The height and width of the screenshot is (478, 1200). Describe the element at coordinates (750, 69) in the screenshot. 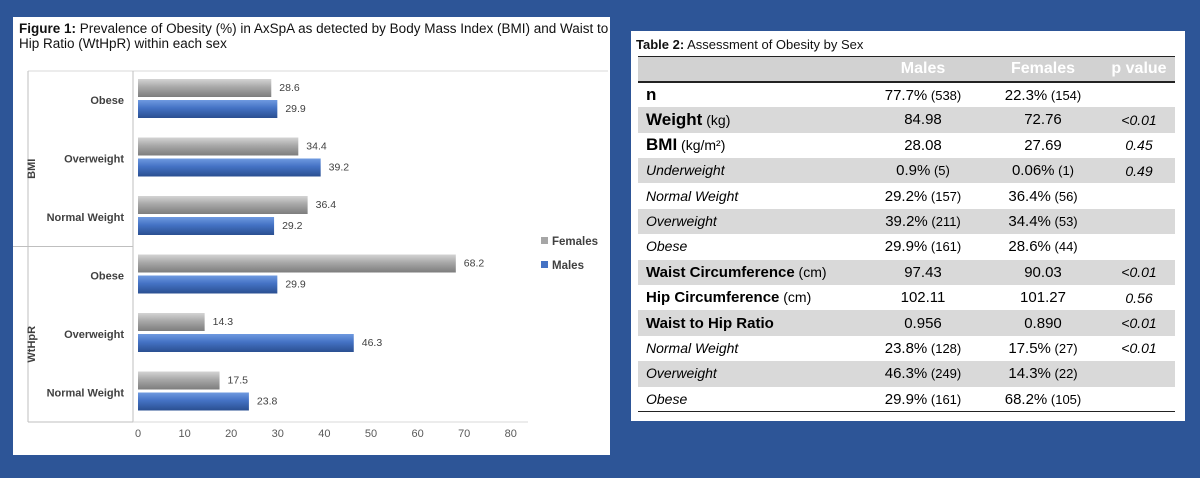

I see `header-blank` at that location.